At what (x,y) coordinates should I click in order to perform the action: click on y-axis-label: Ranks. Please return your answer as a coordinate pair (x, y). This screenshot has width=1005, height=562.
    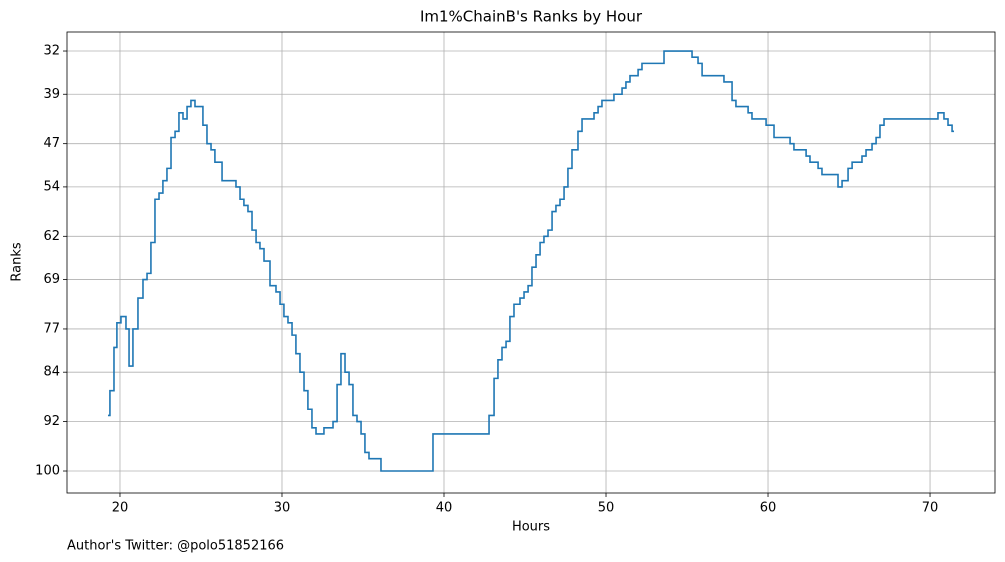
    Looking at the image, I should click on (17, 261).